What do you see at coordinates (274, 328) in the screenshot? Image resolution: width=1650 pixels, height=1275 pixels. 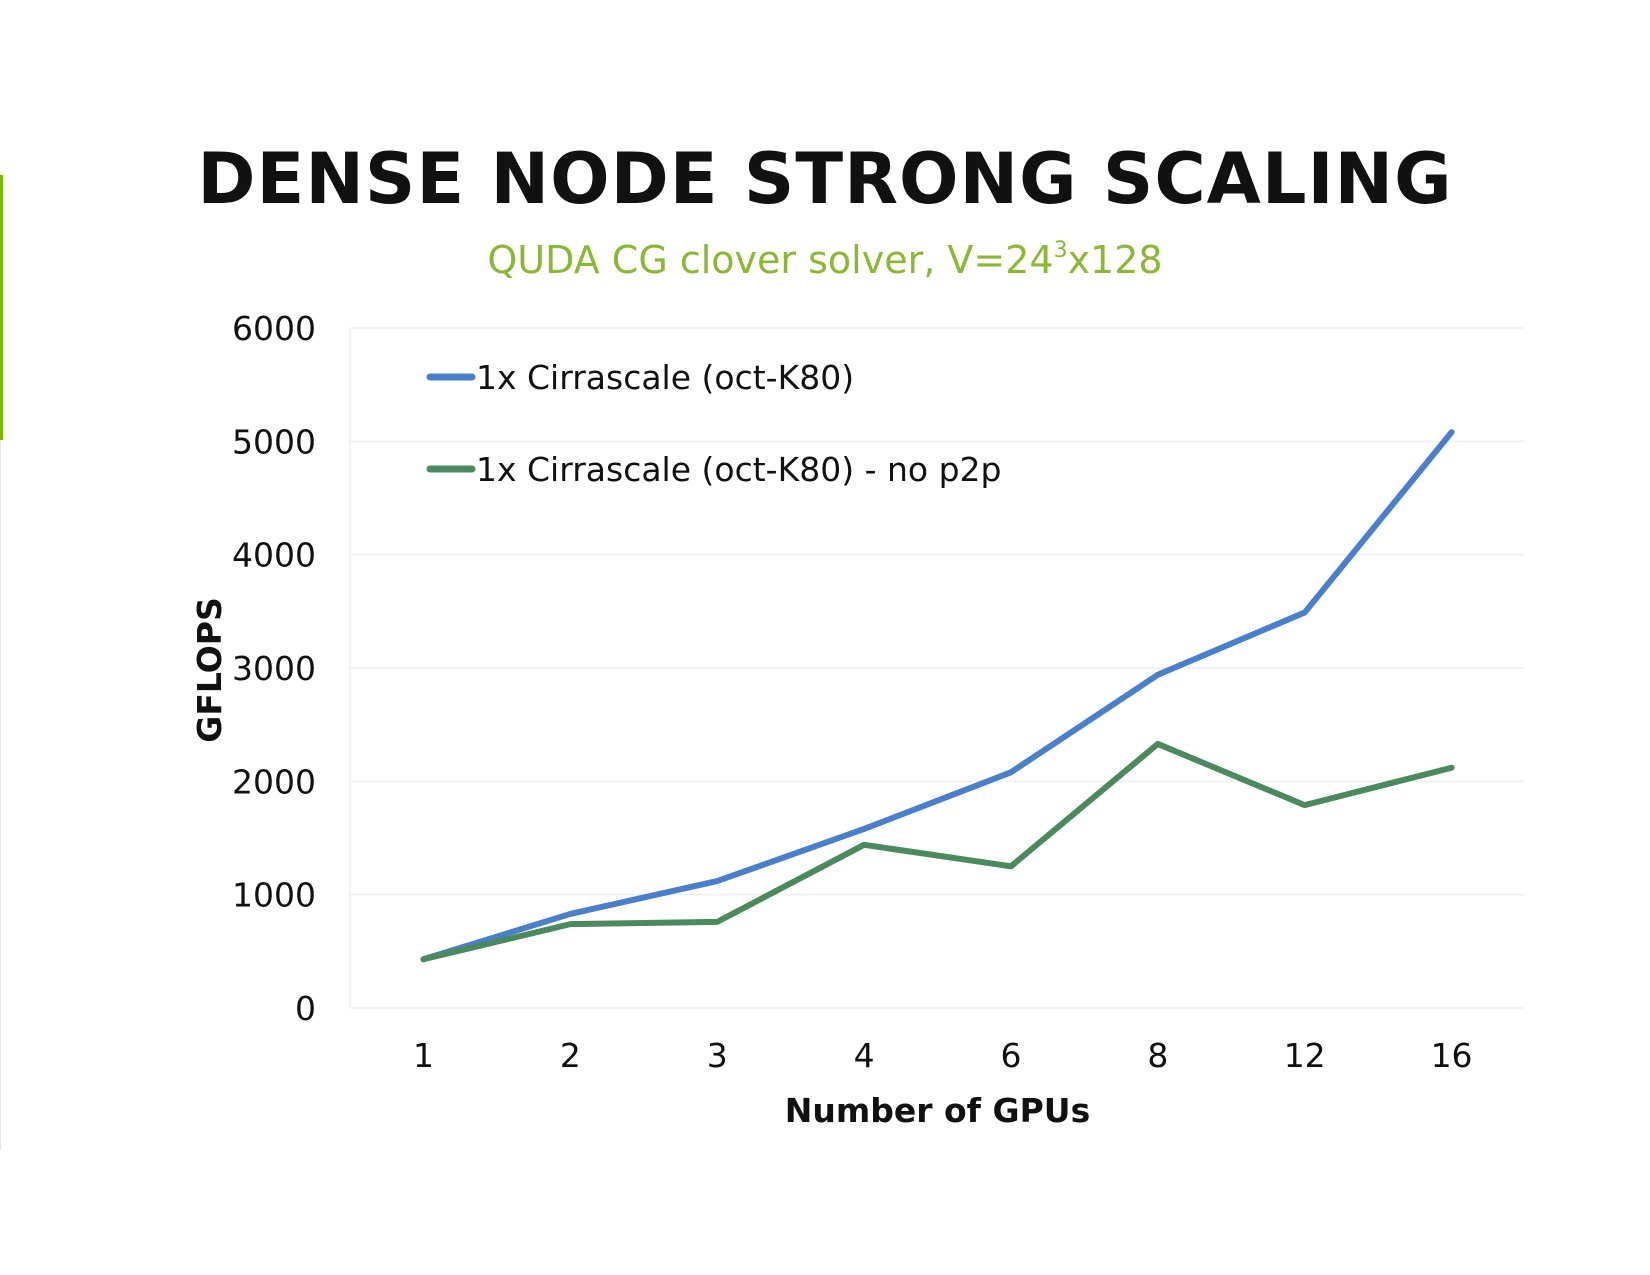 I see `y-tick-label: 6000` at bounding box center [274, 328].